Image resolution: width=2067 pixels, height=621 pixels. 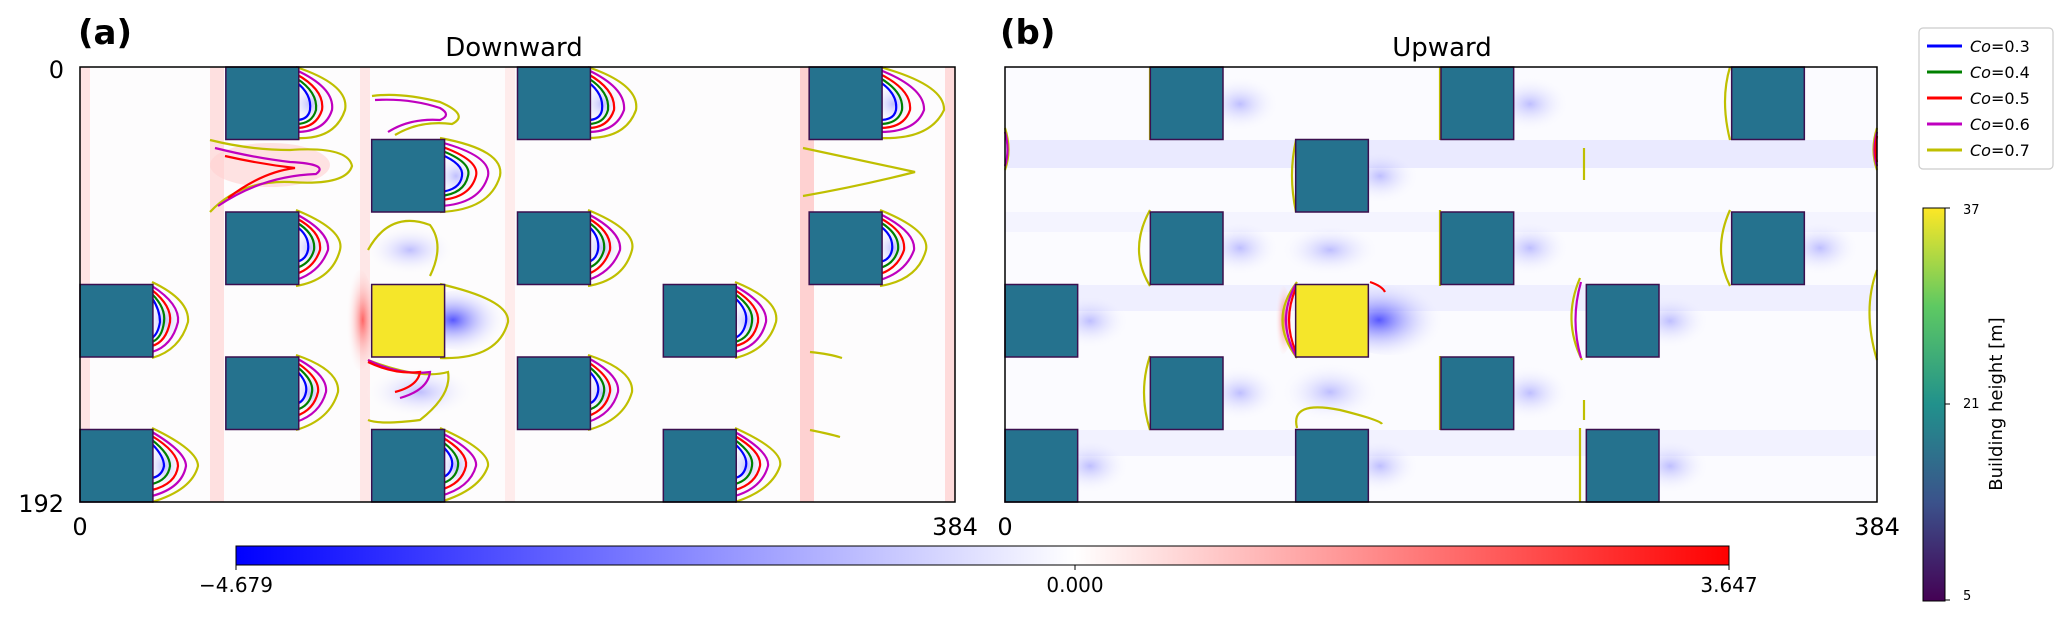 I want to click on colorbar-v-tick-top: 37, so click(x=1971, y=210).